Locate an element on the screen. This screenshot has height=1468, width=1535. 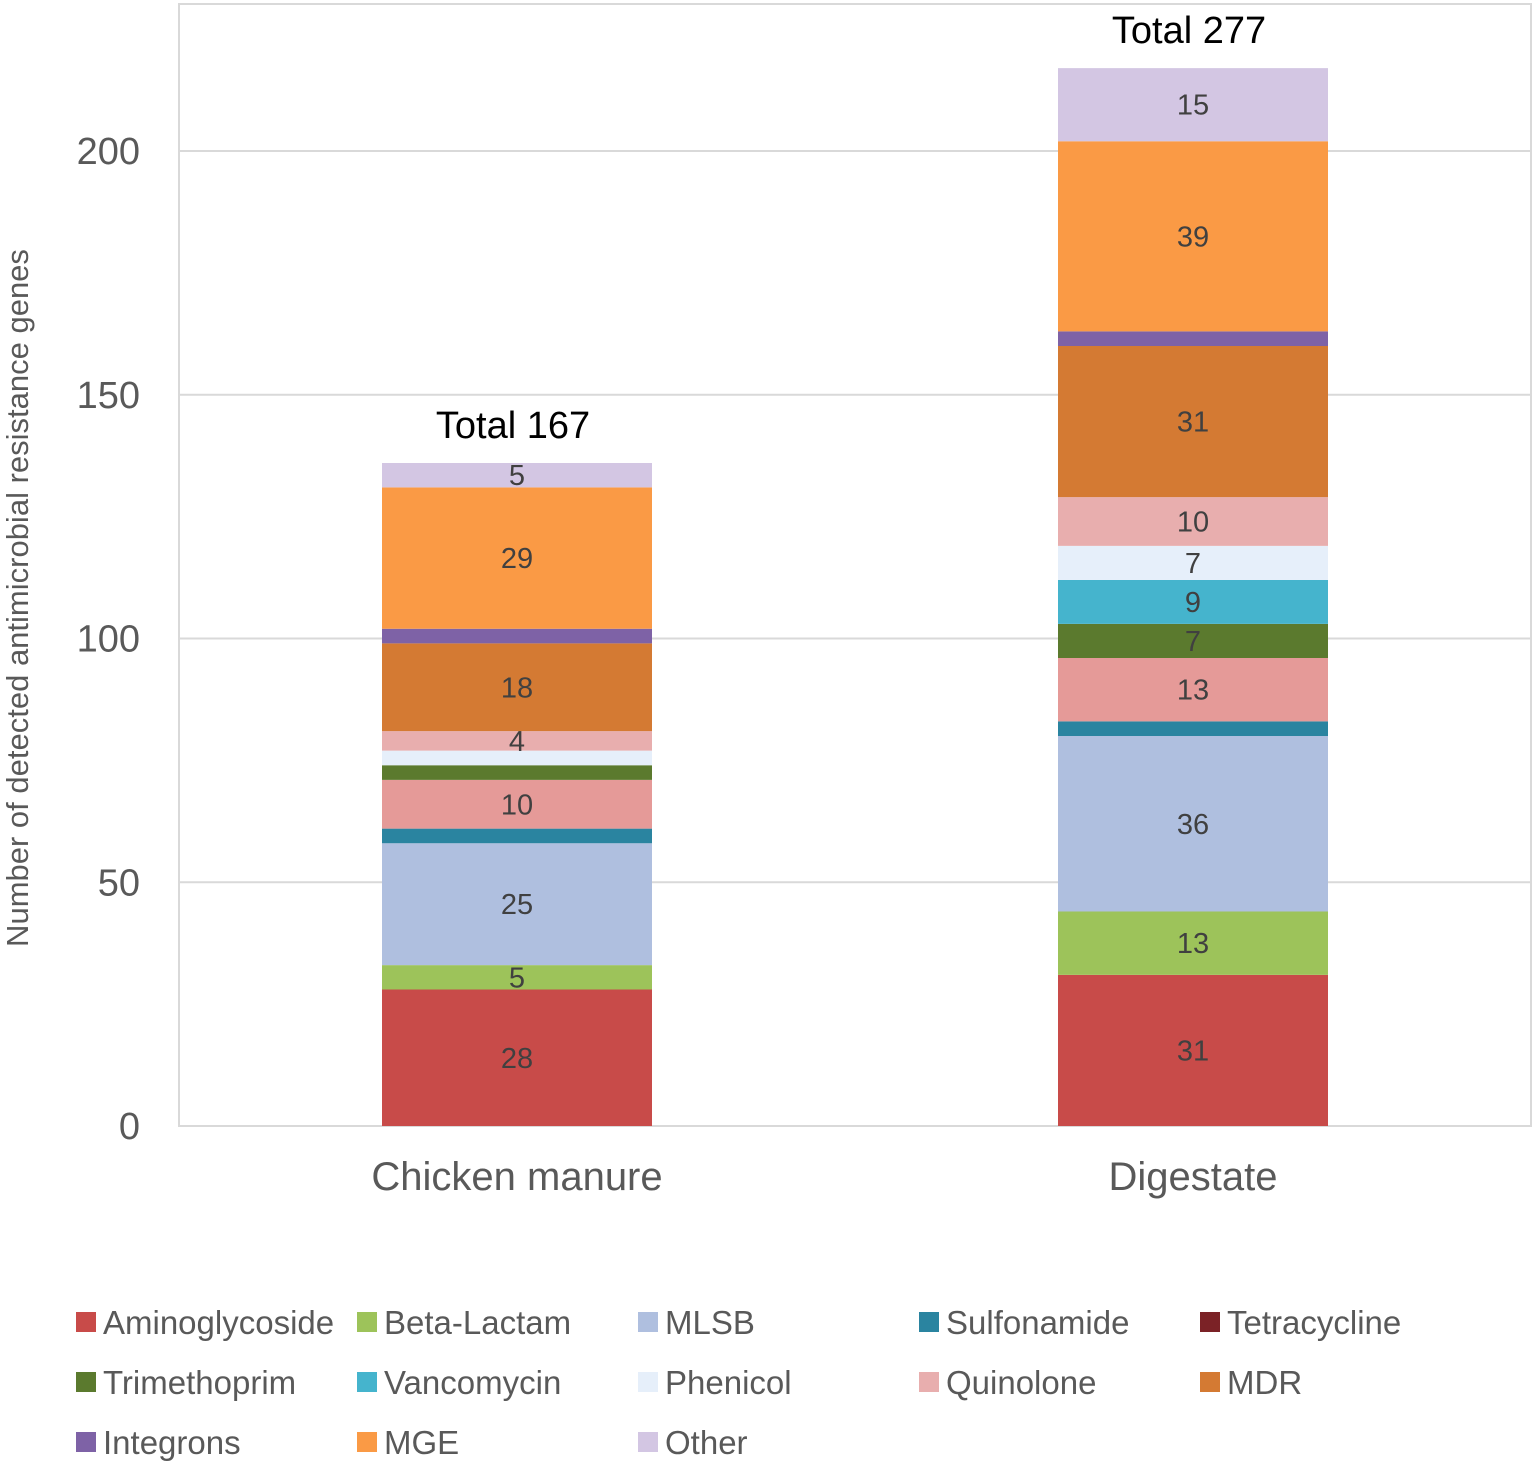
y-tick-label-100: 100 is located at coordinates (108, 640).